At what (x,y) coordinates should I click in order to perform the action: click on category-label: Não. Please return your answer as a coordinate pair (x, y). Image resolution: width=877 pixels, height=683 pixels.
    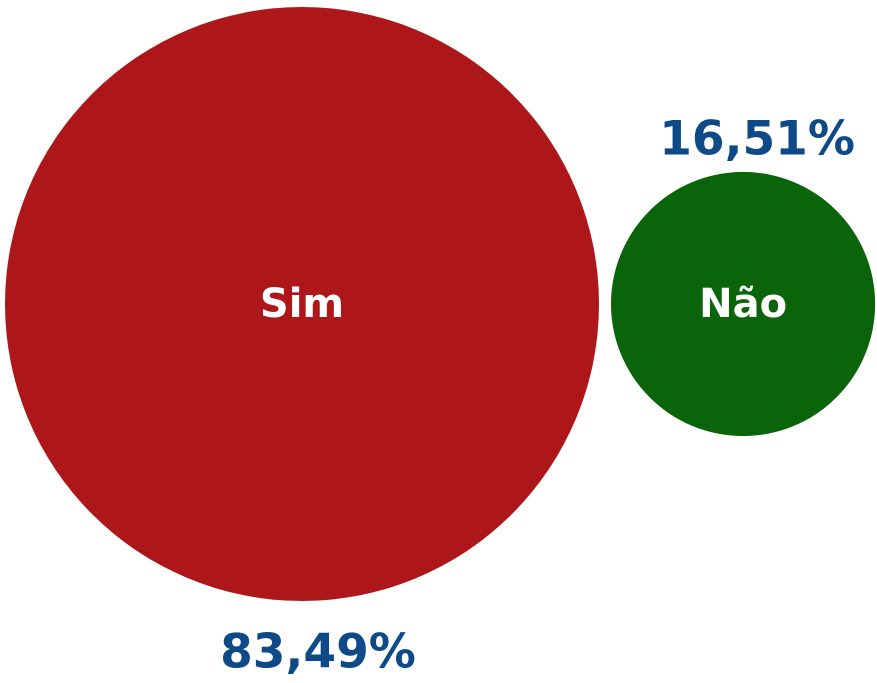
    Looking at the image, I should click on (743, 304).